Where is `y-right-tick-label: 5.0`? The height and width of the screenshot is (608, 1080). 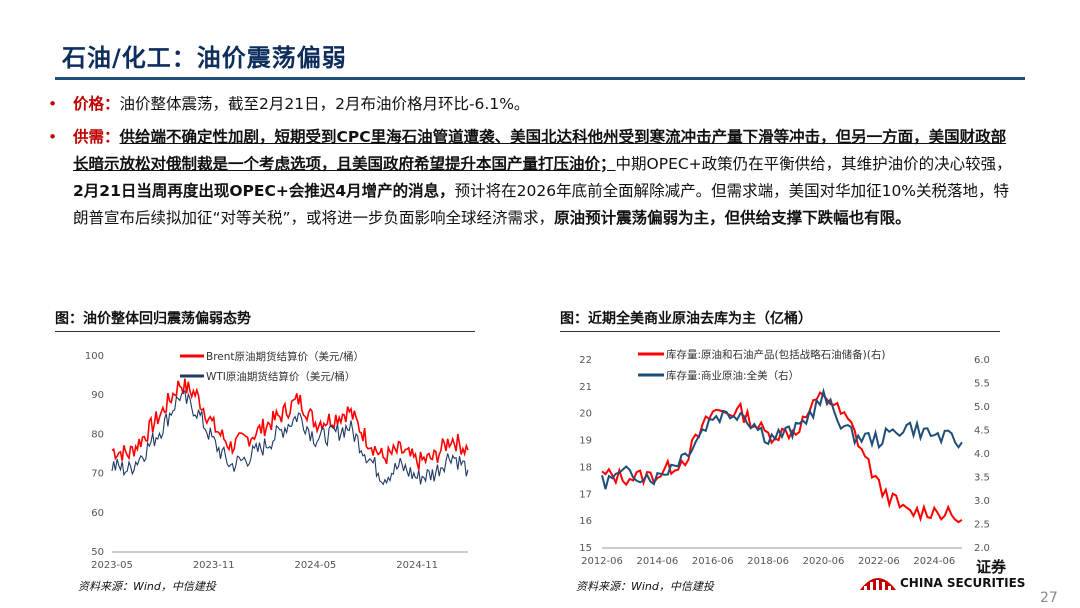
y-right-tick-label: 5.0 is located at coordinates (982, 407).